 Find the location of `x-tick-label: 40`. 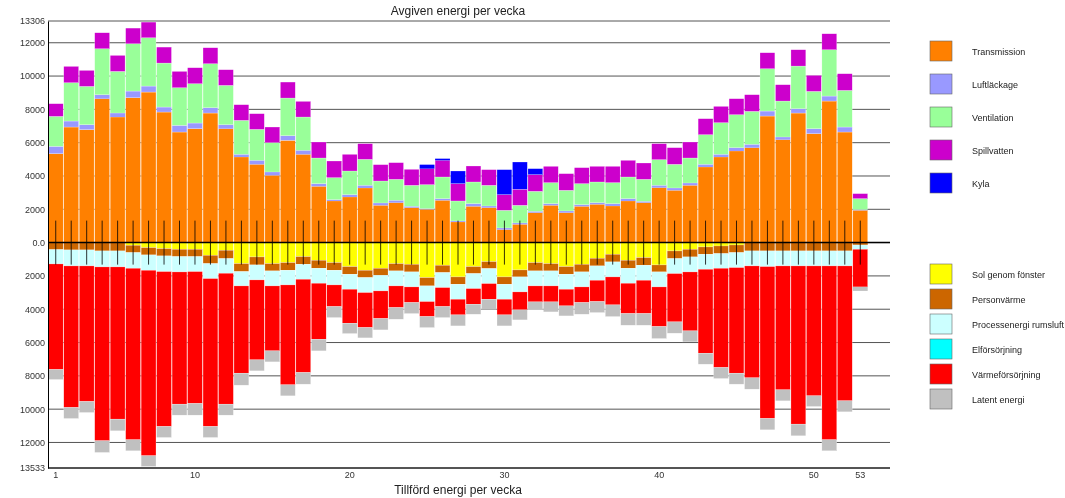

x-tick-label: 40 is located at coordinates (659, 475).